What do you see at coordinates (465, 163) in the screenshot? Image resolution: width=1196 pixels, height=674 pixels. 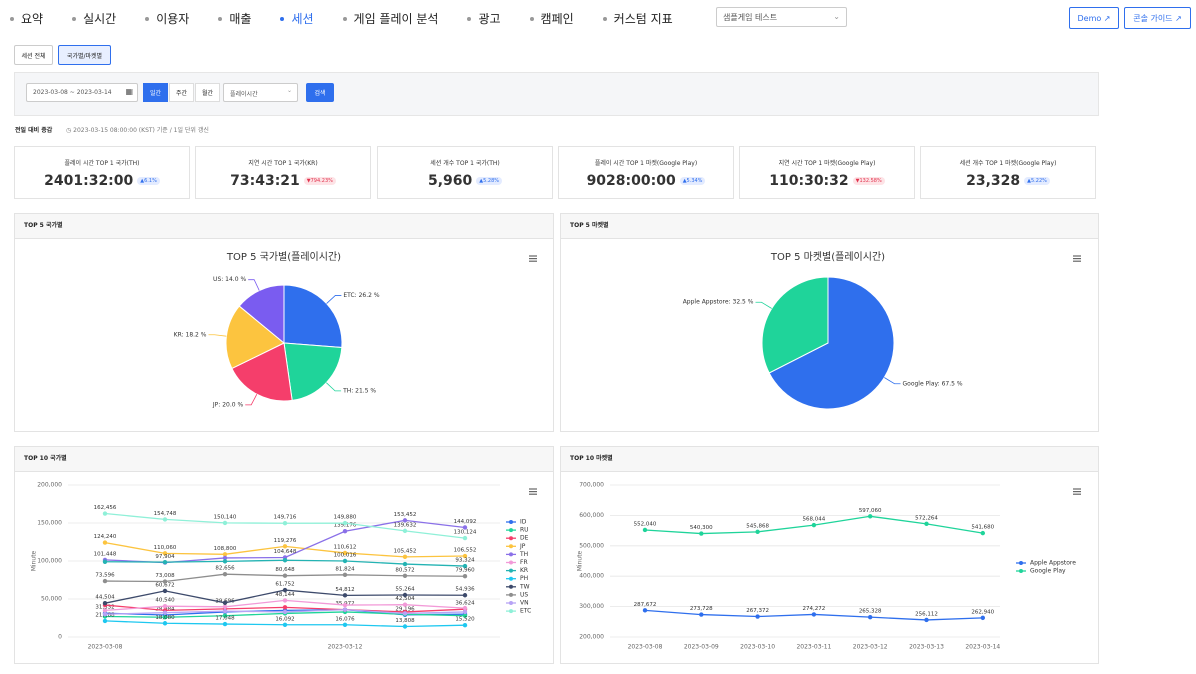 I see `card-title: 세션 개수 TOP 1 국가(TH)` at bounding box center [465, 163].